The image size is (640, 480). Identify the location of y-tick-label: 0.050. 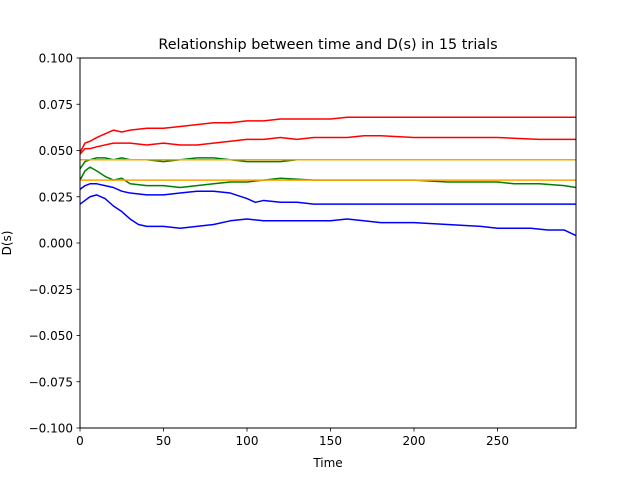
(56, 151).